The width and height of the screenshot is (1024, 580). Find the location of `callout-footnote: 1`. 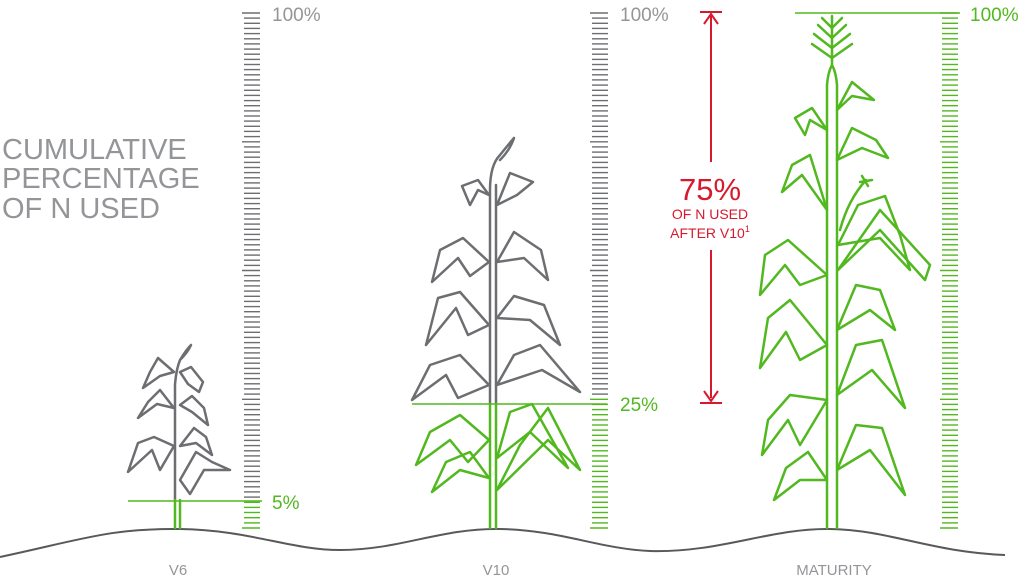

callout-footnote: 1 is located at coordinates (747, 229).